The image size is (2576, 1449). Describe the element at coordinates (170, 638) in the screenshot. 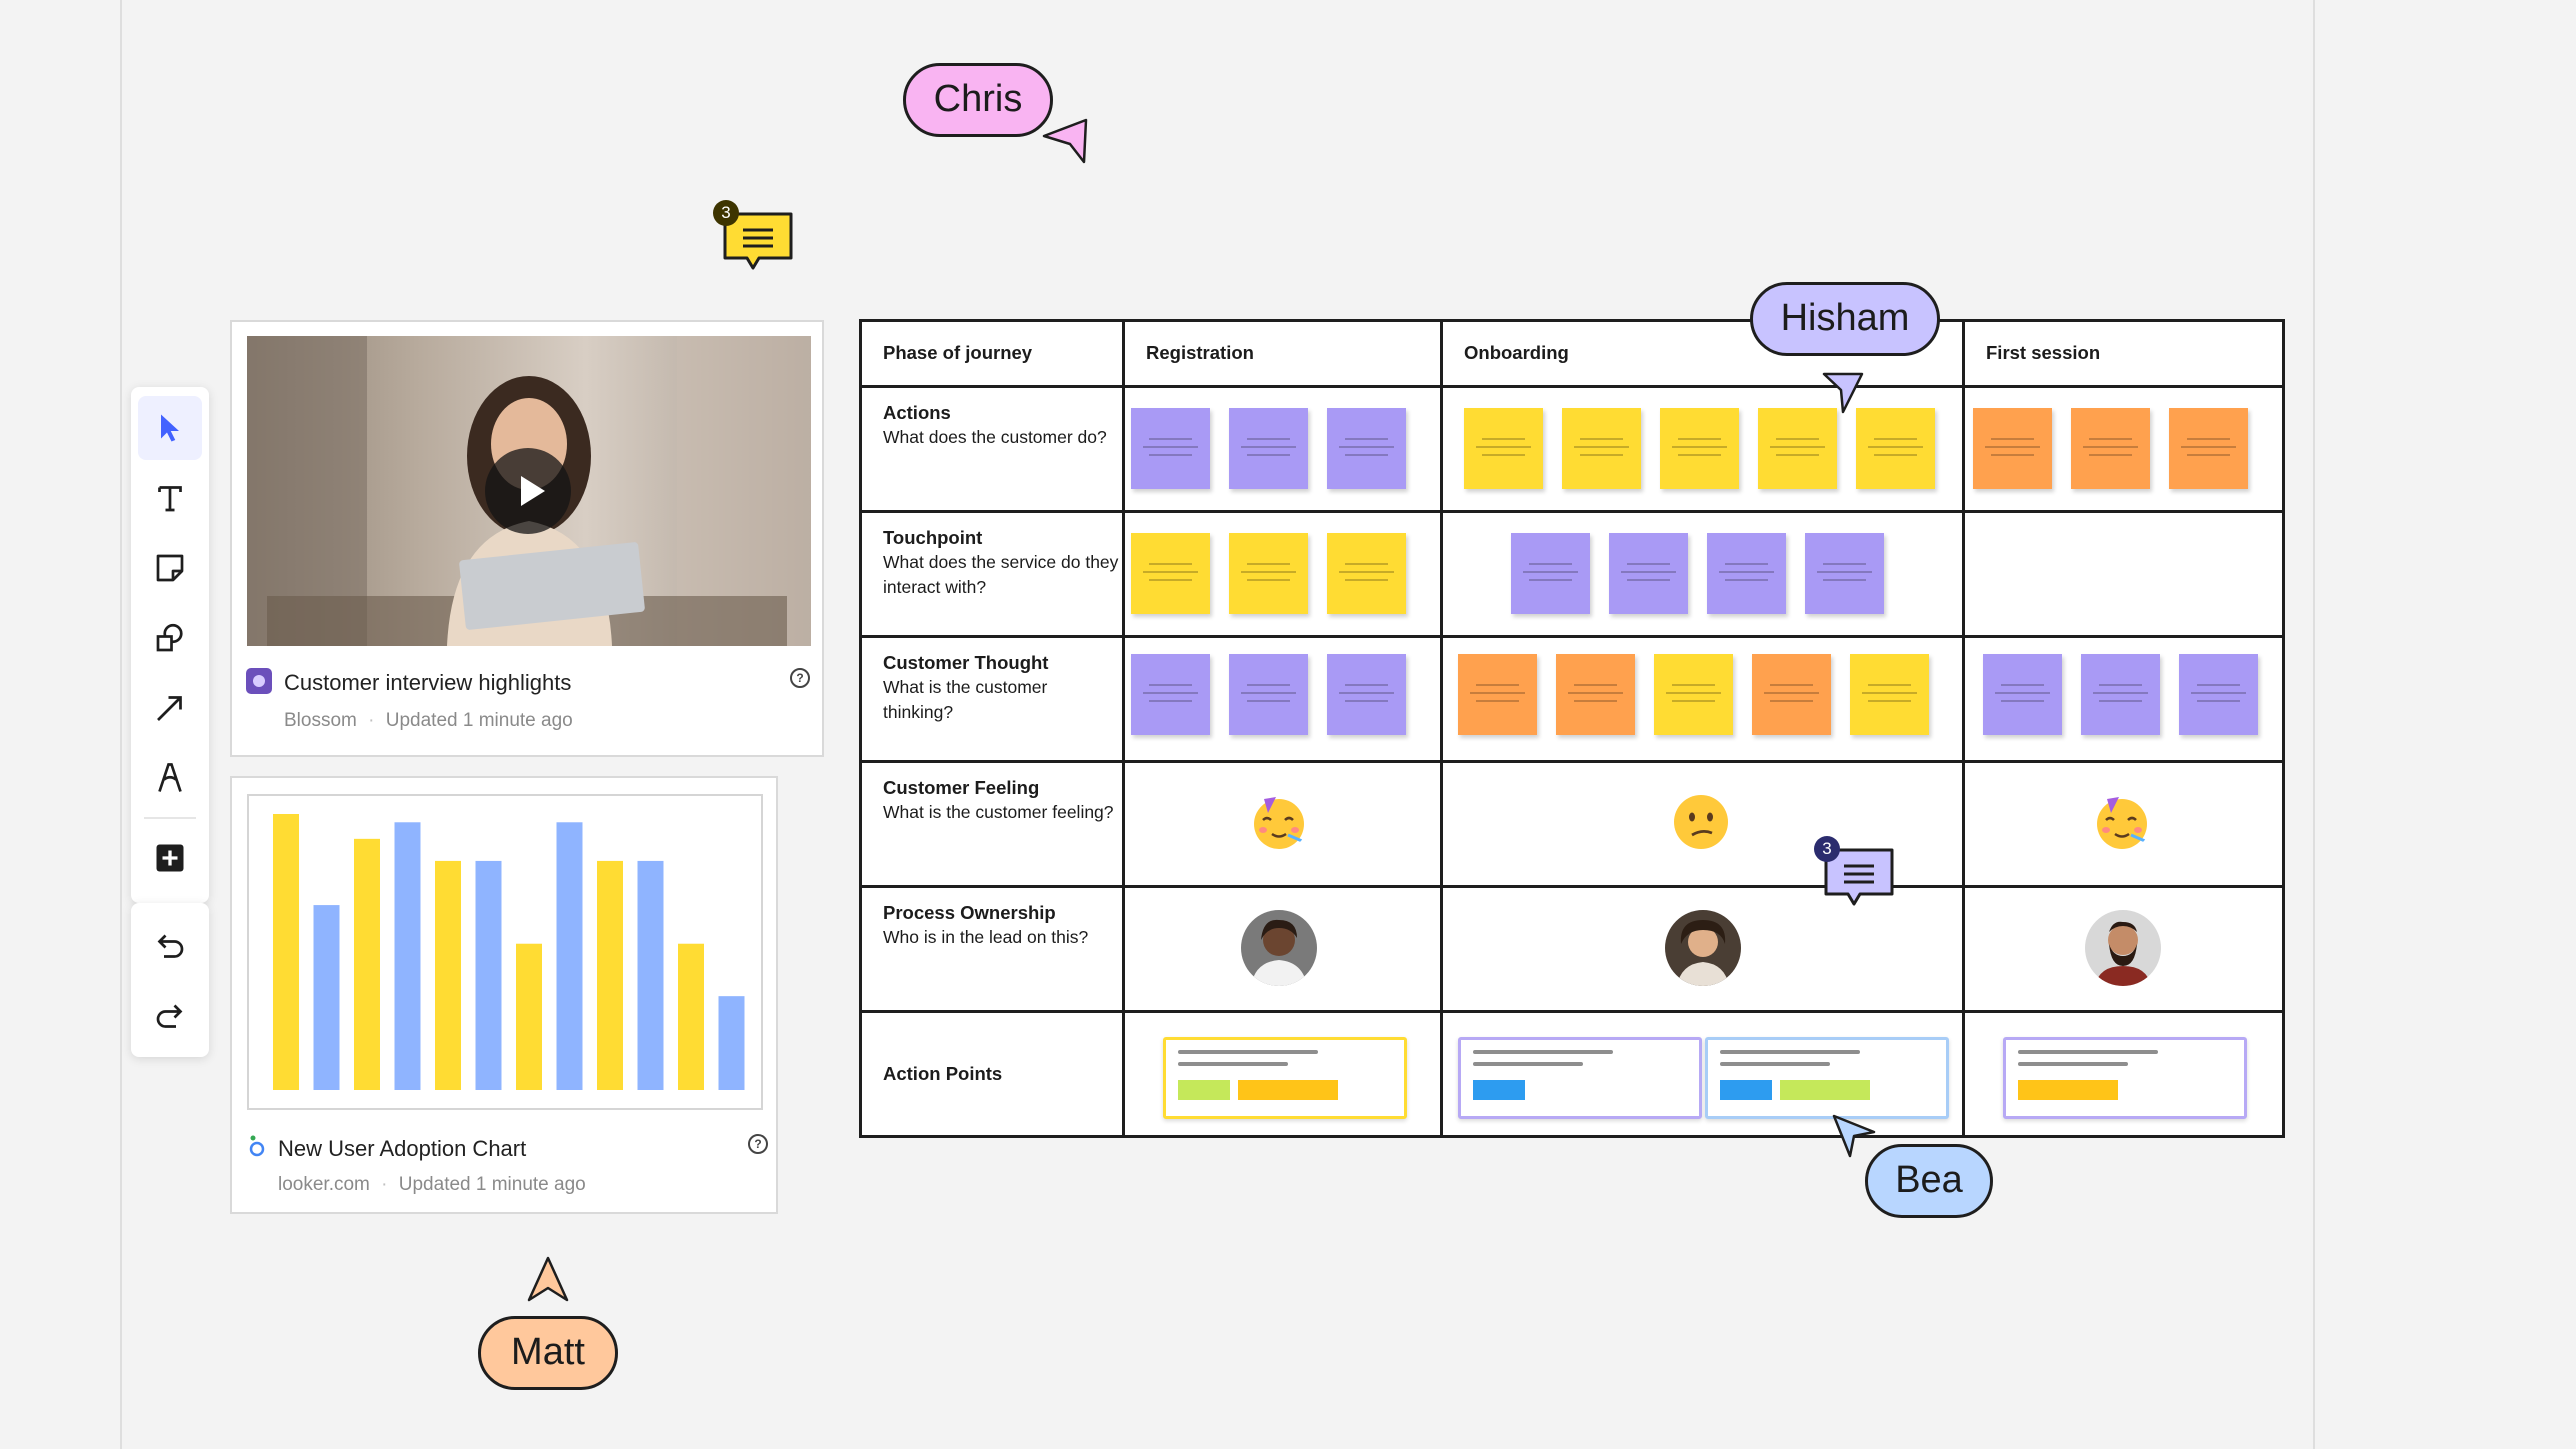

I see `shapes-tool` at that location.